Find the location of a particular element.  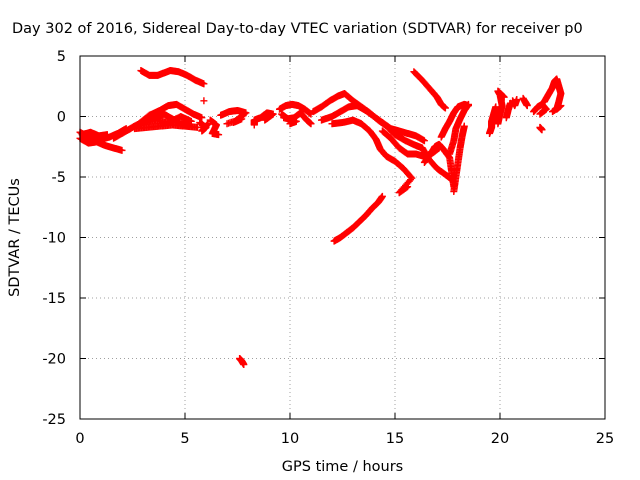

x-tick-label: 0 is located at coordinates (79, 439).